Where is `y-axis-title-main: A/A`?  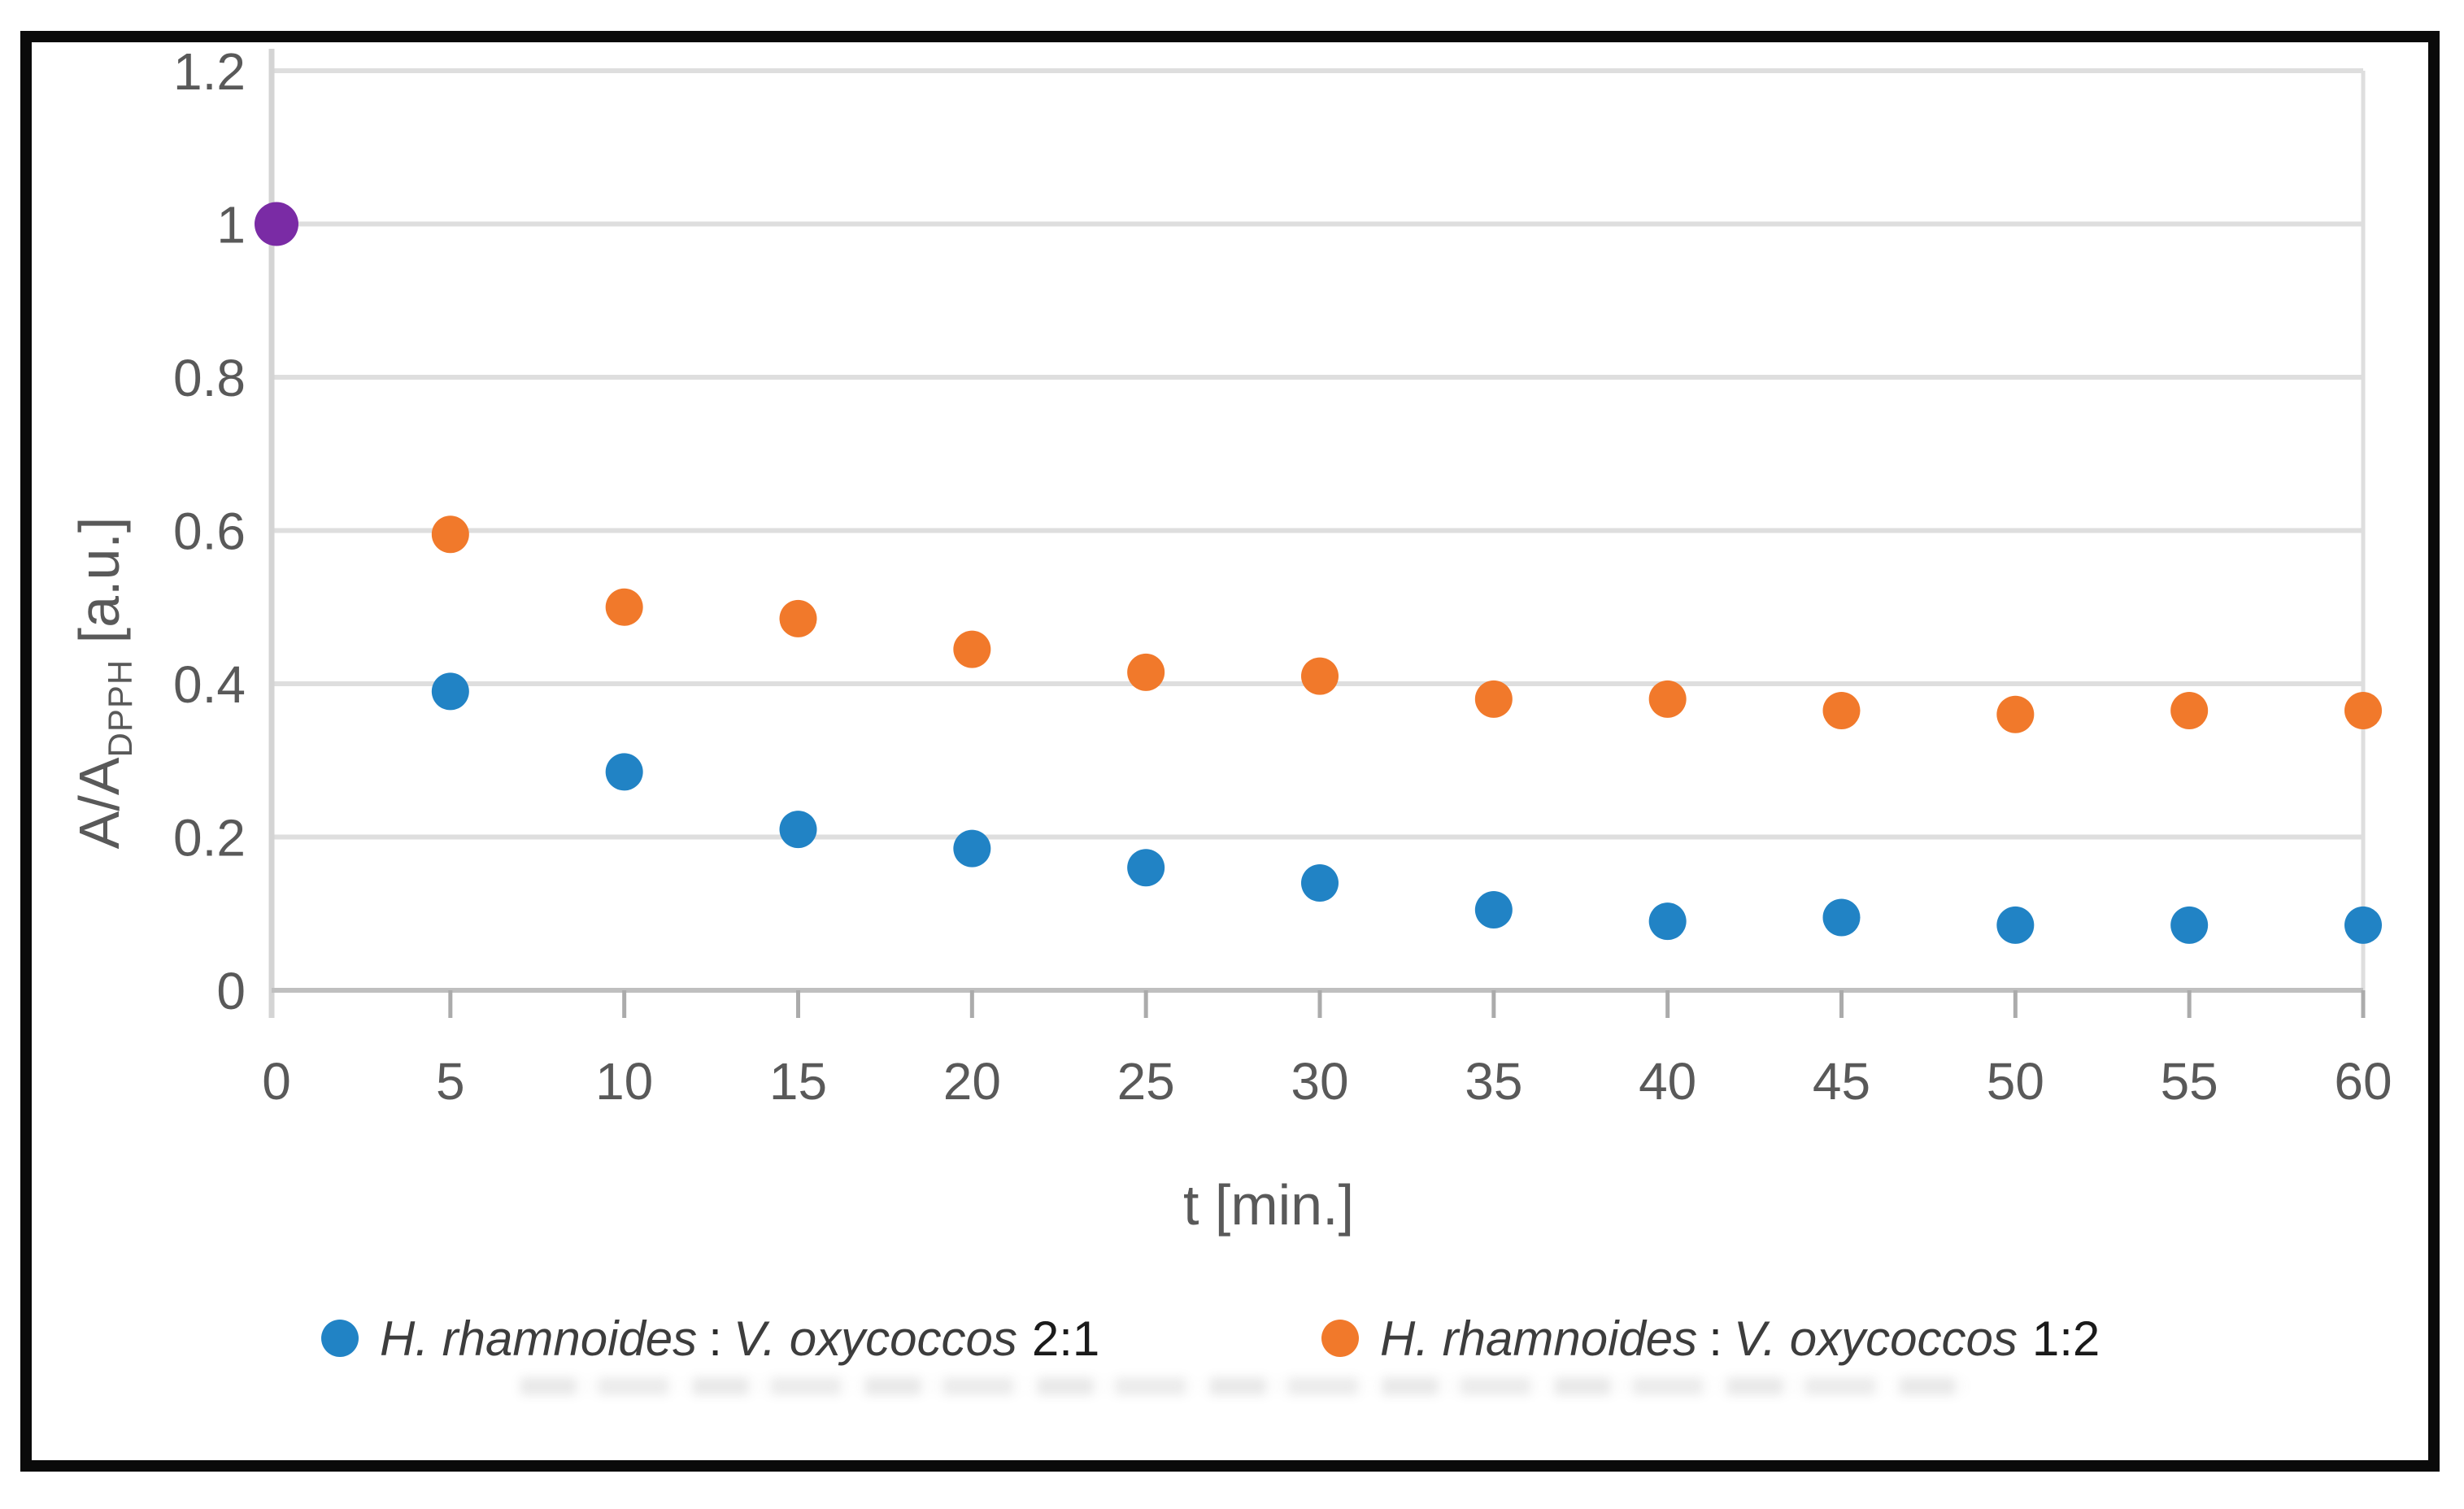 y-axis-title-main: A/A is located at coordinates (99, 803).